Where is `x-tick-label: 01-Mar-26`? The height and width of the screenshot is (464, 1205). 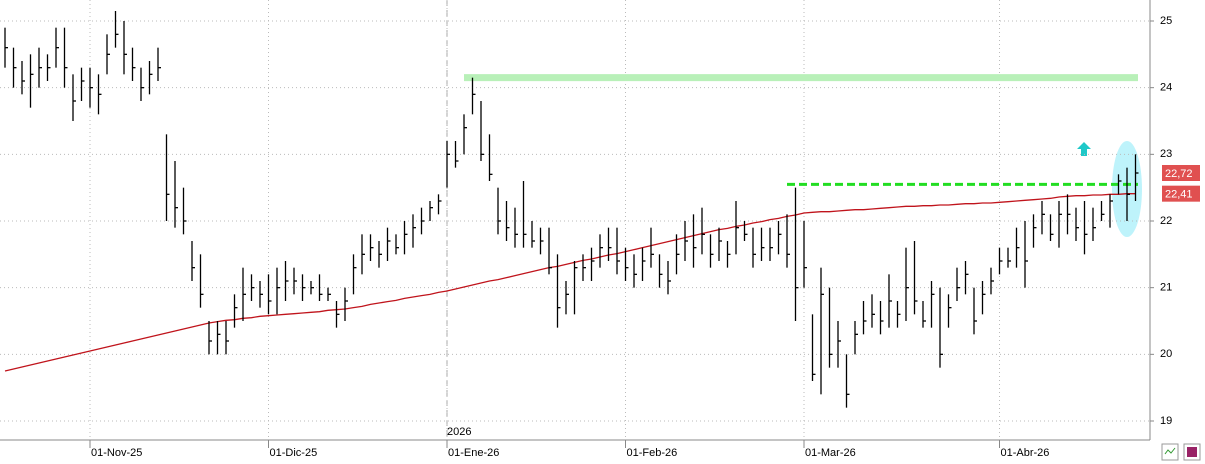
x-tick-label: 01-Mar-26 is located at coordinates (830, 453).